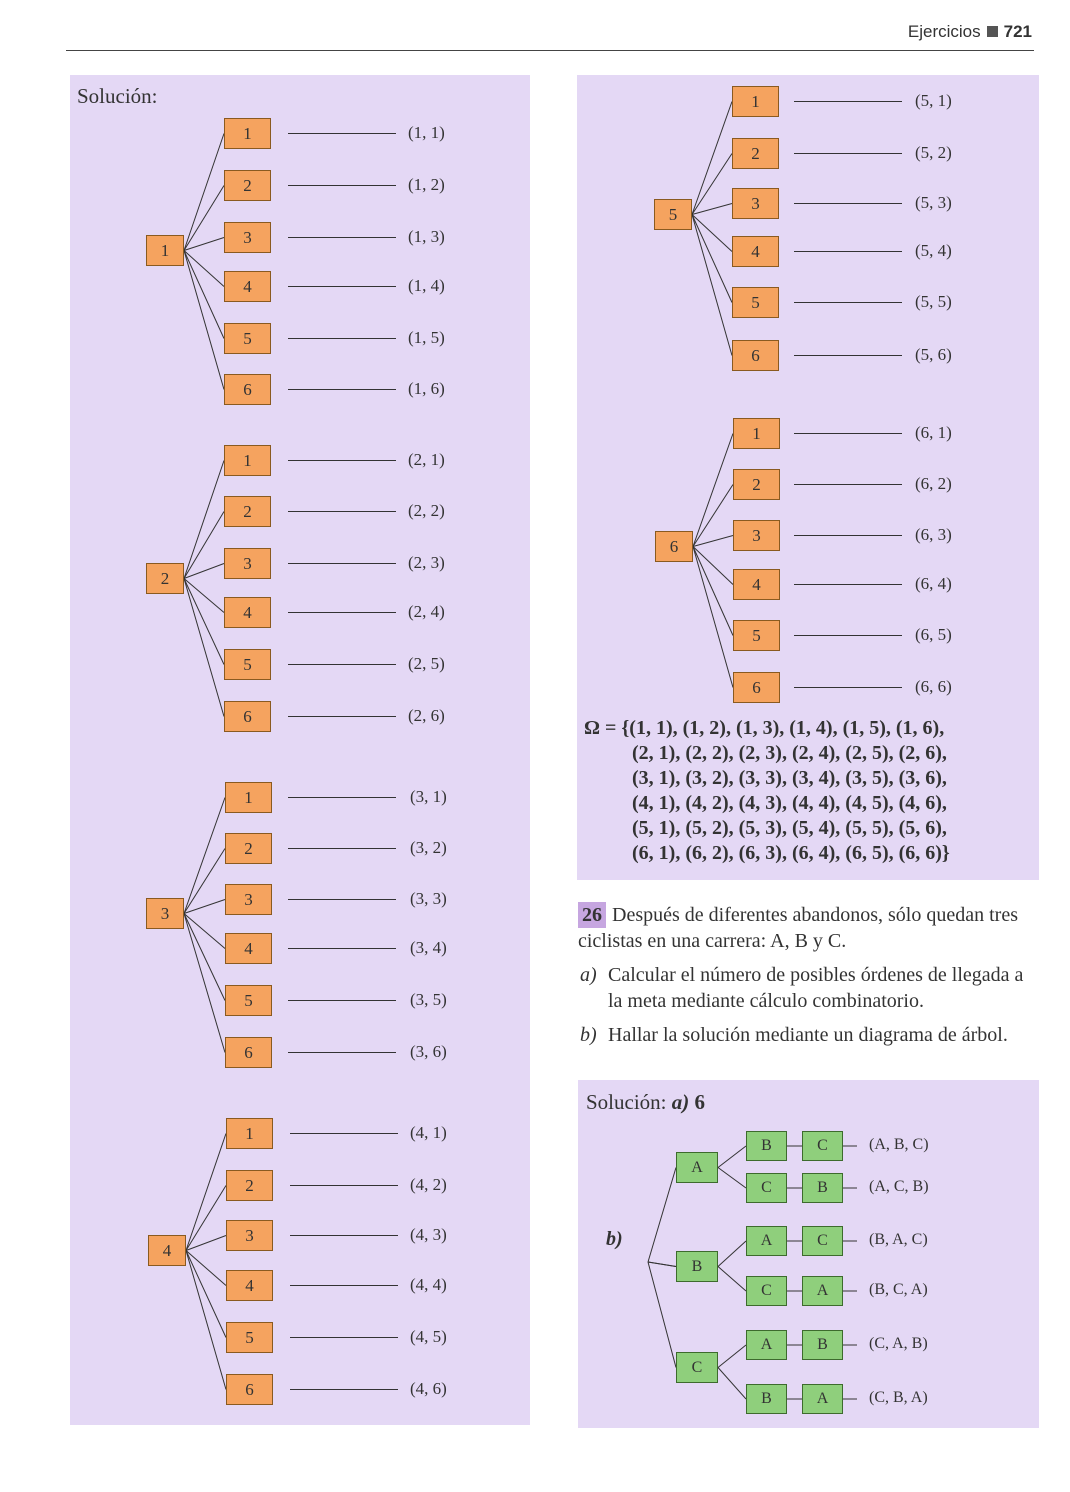  Describe the element at coordinates (165, 250) in the screenshot. I see `tree-root-box: 1` at that location.